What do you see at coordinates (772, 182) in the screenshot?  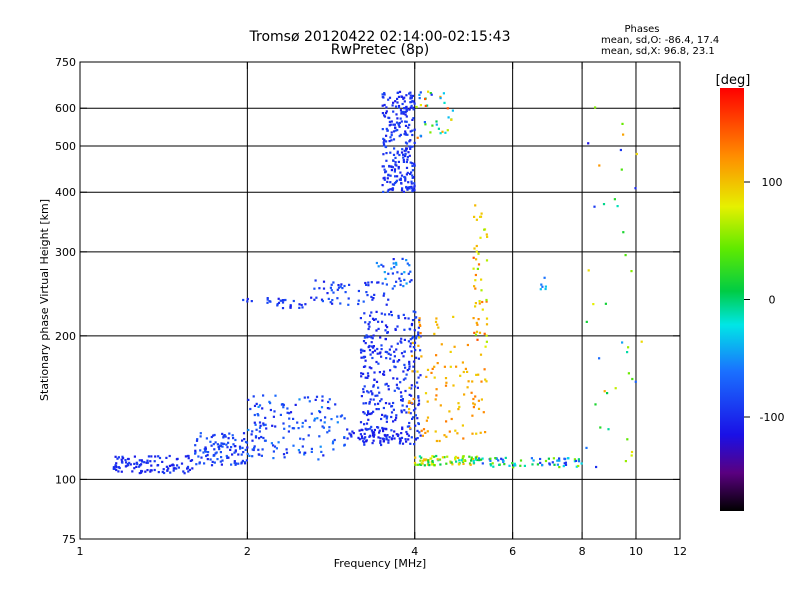 I see `colorbar-tick-label: 100` at bounding box center [772, 182].